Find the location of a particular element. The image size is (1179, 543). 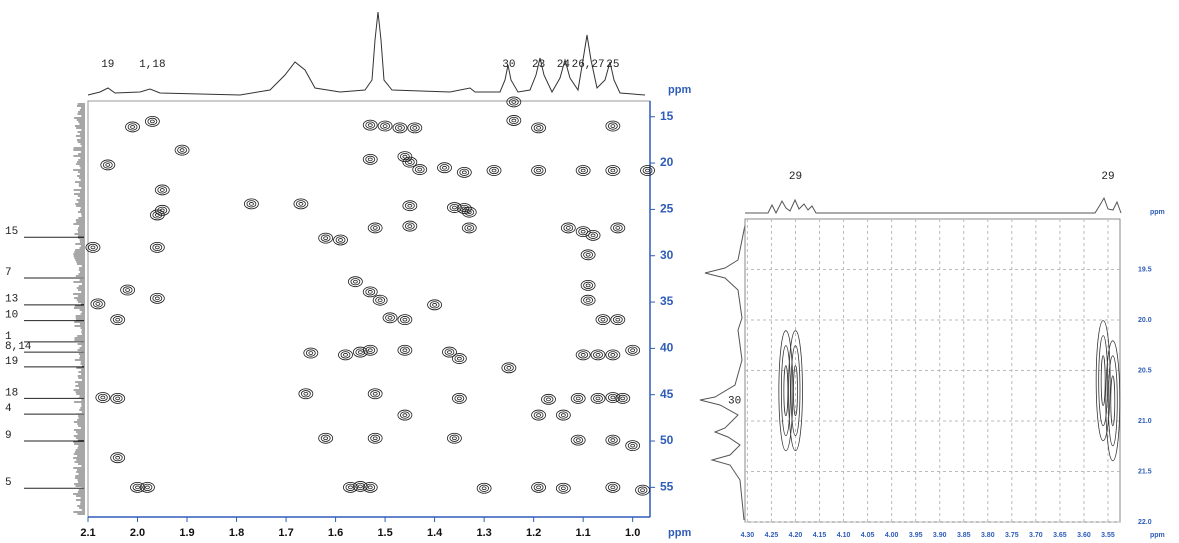

x-tick-label: 1.5 is located at coordinates (384, 533).